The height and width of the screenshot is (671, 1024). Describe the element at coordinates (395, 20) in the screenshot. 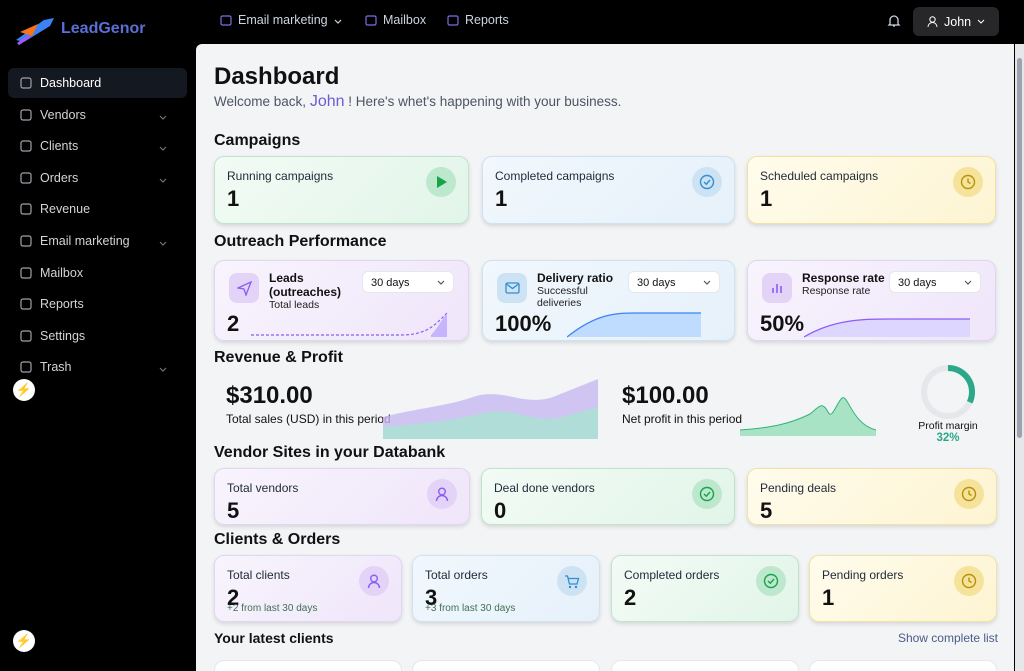

I see `top-nav-item: Mailbox` at that location.